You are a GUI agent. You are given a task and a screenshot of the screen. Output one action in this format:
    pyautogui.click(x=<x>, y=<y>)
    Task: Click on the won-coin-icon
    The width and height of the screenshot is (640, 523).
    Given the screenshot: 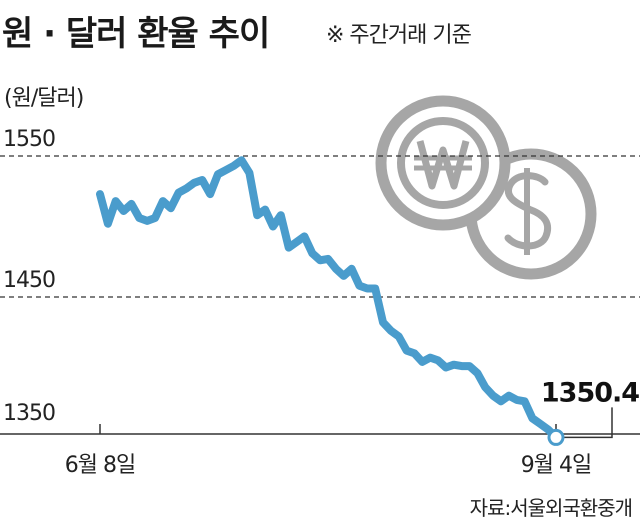 What is the action you would take?
    pyautogui.click(x=443, y=163)
    